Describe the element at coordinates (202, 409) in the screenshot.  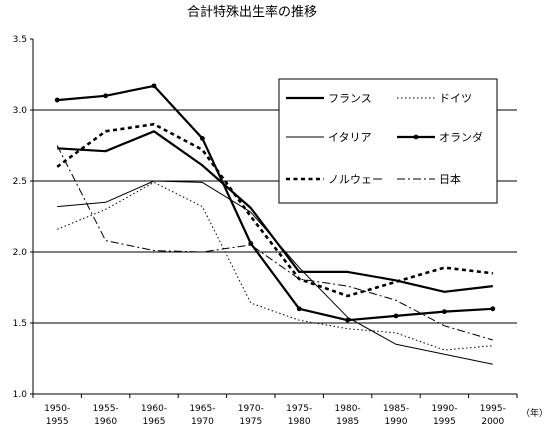
I see `x-tick-label-start: 1965-` at that location.